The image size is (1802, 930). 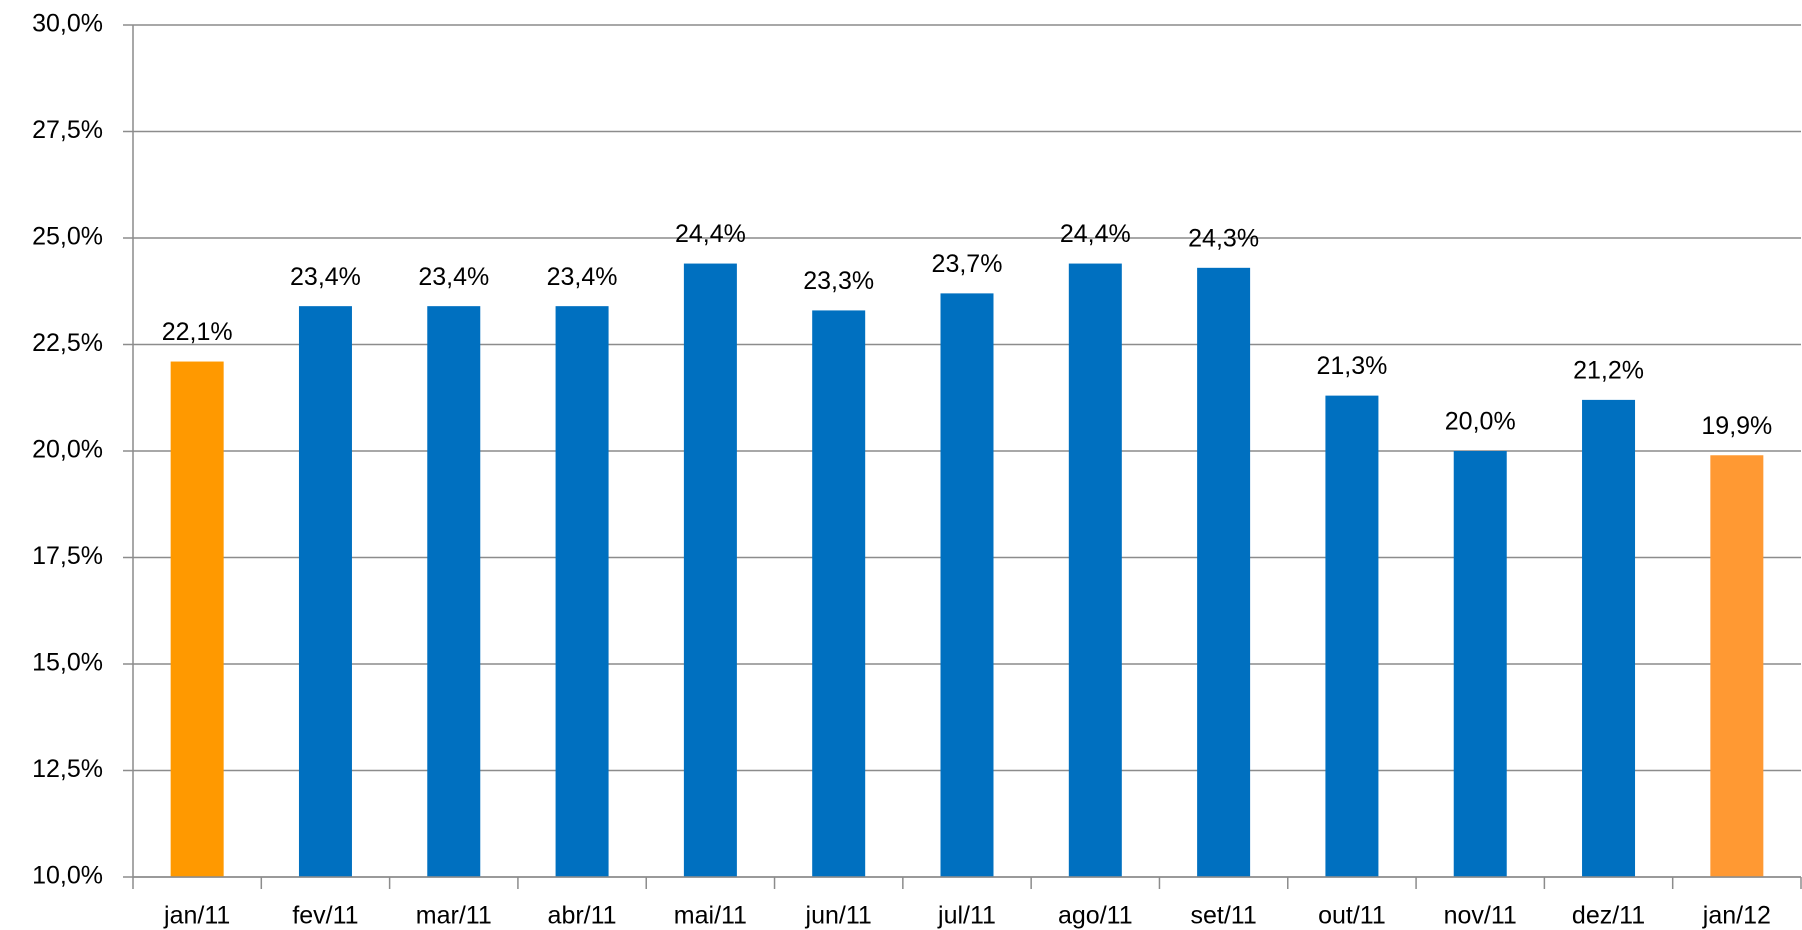 I want to click on y-tick-label: 12,5%, so click(x=67, y=769).